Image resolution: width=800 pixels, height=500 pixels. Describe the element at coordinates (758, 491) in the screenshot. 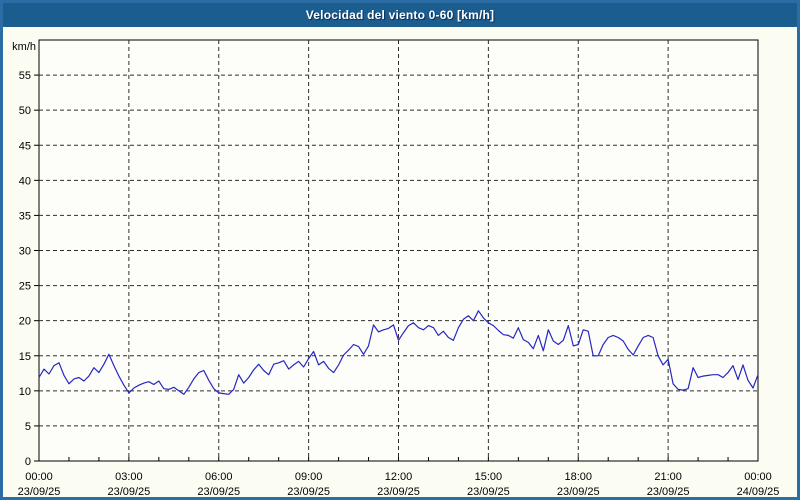

I see `x-tick-date-label: 24/09/25` at that location.